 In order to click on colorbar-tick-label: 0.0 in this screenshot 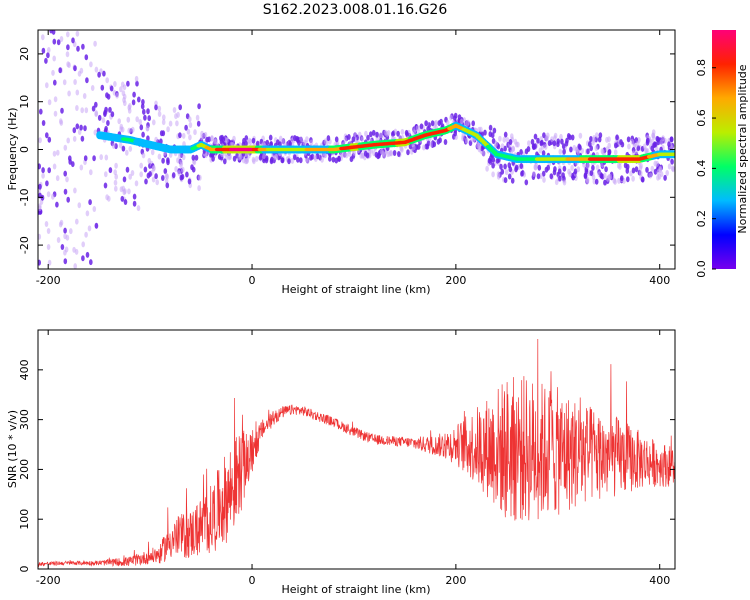, I will do `click(701, 269)`.